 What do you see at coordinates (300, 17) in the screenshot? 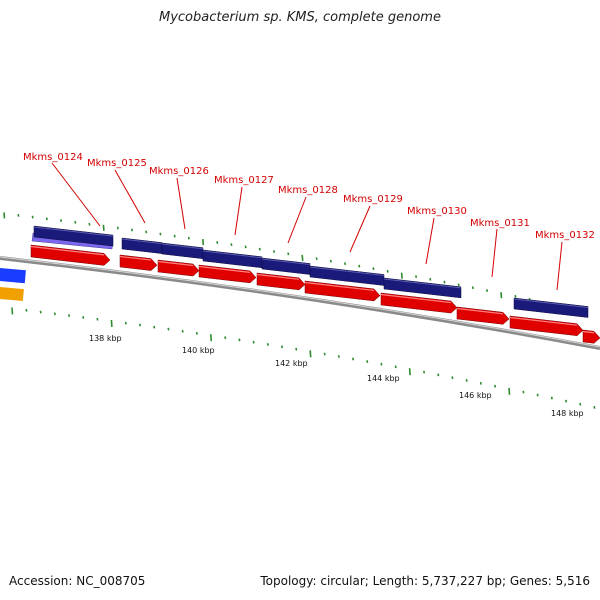
I see `map-title: Mycobacterium sp. KMS, complete genome` at bounding box center [300, 17].